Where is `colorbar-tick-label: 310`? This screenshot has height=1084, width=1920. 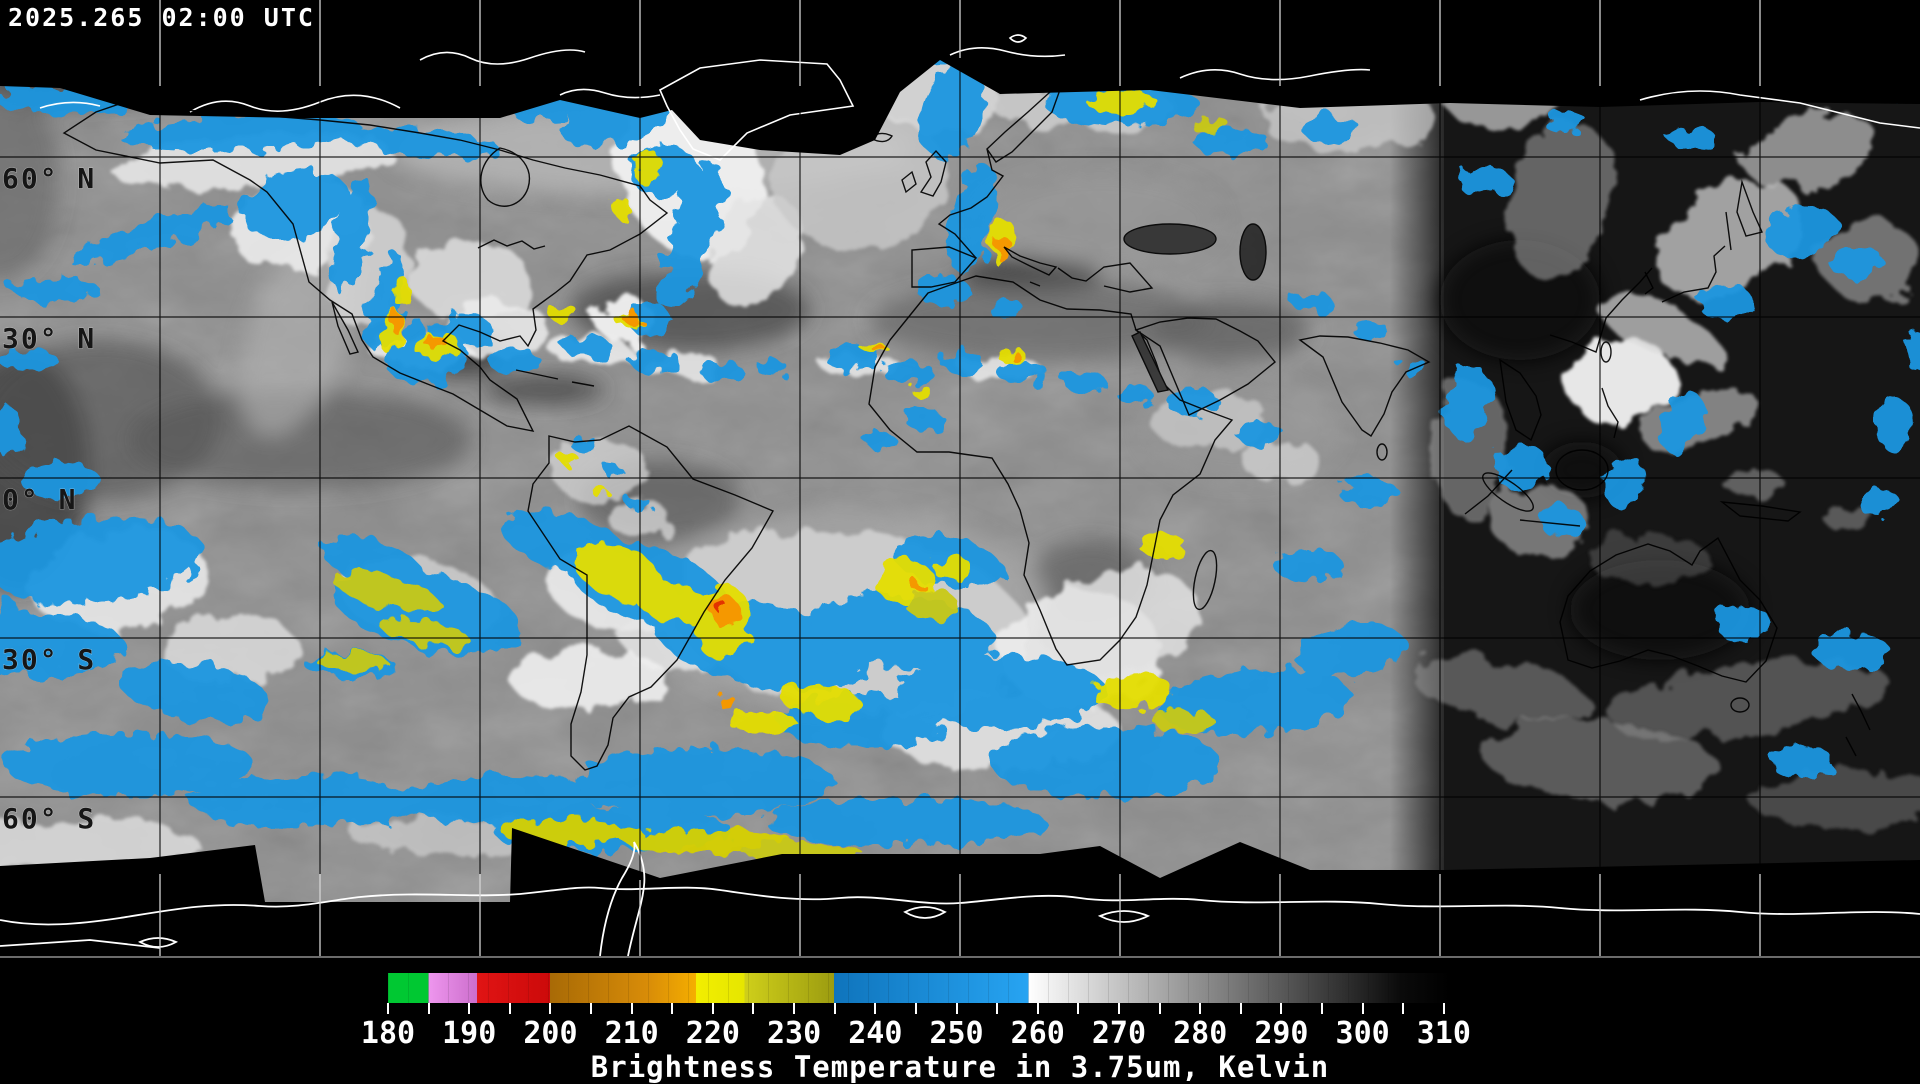
colorbar-tick-label: 310 is located at coordinates (1443, 1033).